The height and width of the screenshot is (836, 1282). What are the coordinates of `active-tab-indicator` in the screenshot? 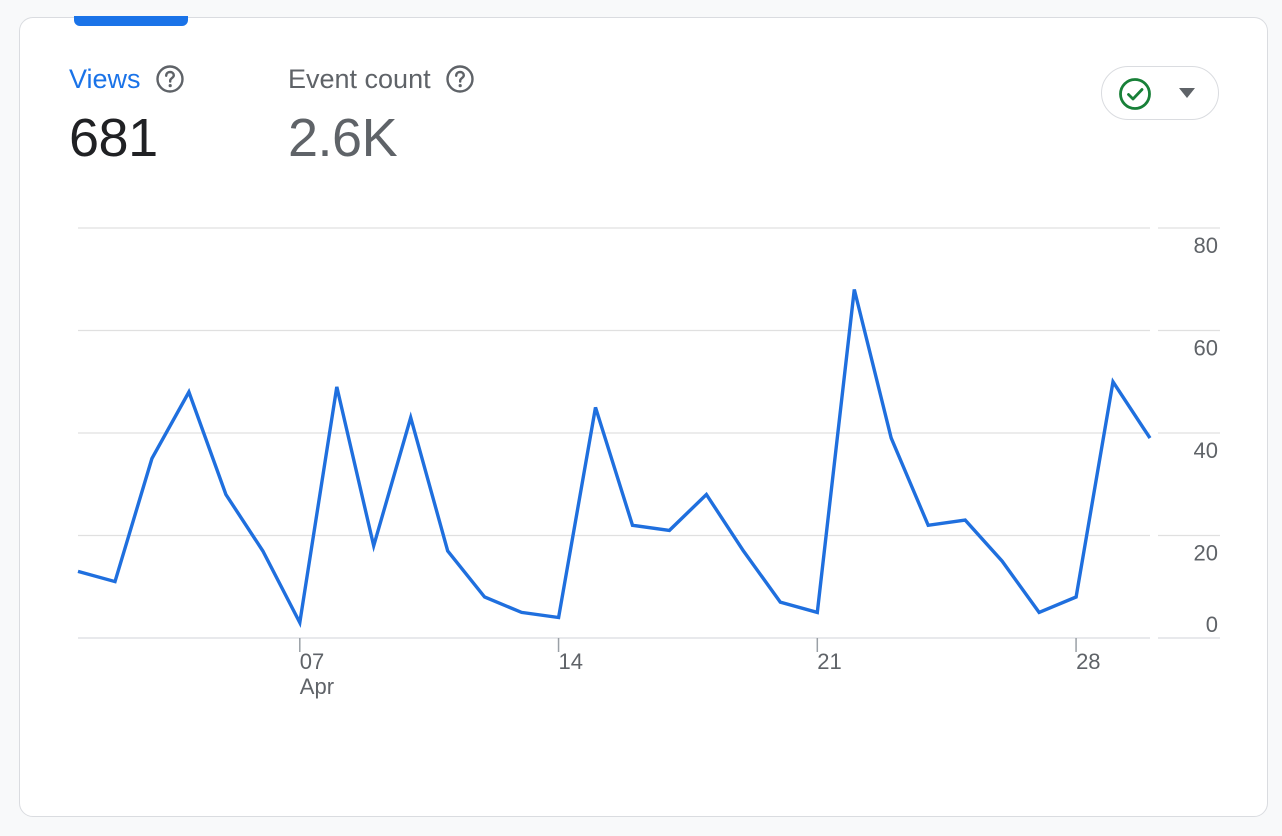 It's located at (131, 21).